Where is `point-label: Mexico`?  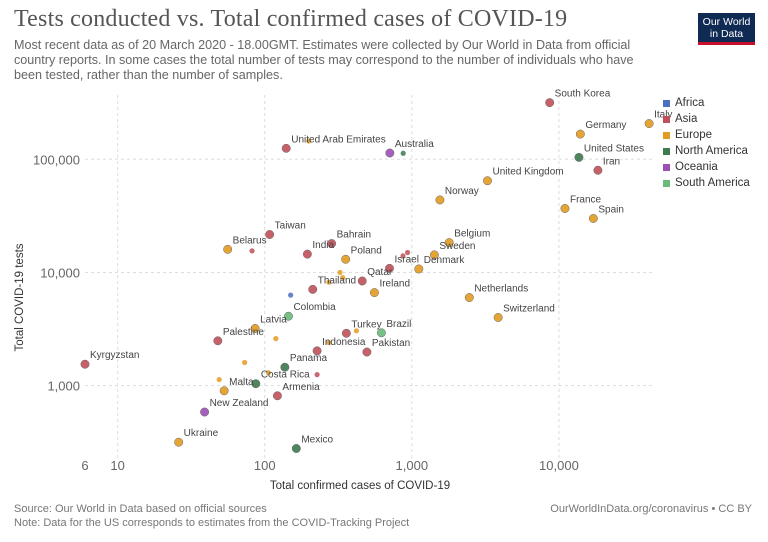 point-label: Mexico is located at coordinates (317, 440).